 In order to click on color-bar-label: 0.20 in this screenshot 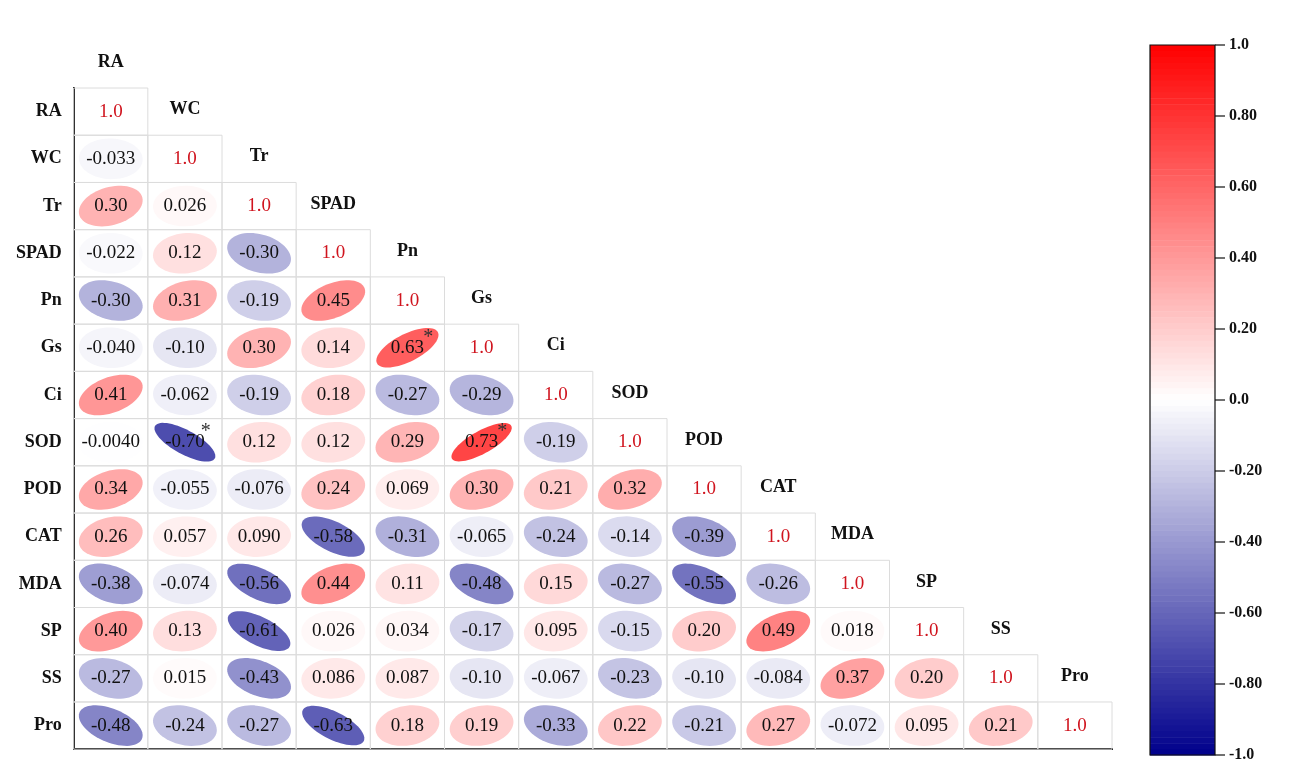, I will do `click(1243, 328)`.